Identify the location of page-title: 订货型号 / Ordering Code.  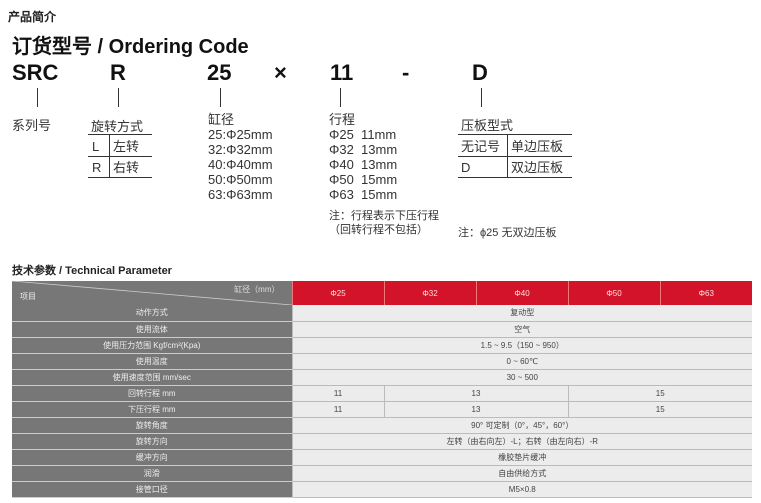
(130, 47).